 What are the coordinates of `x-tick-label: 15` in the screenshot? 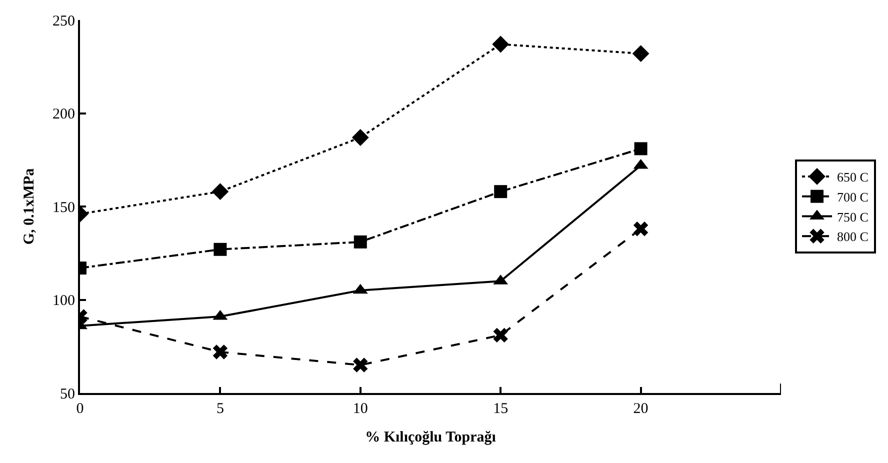 It's located at (500, 409).